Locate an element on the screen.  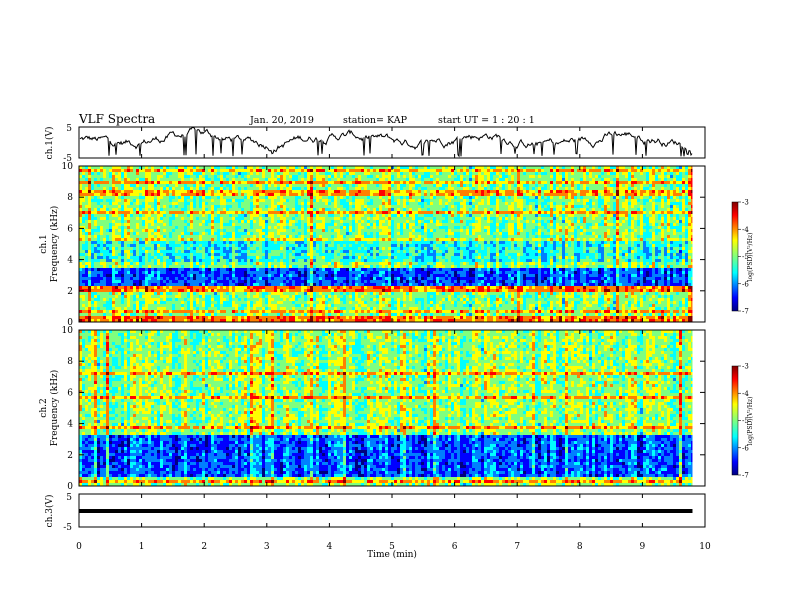
date-label: Jan. 20, 2019 is located at coordinates (281, 120).